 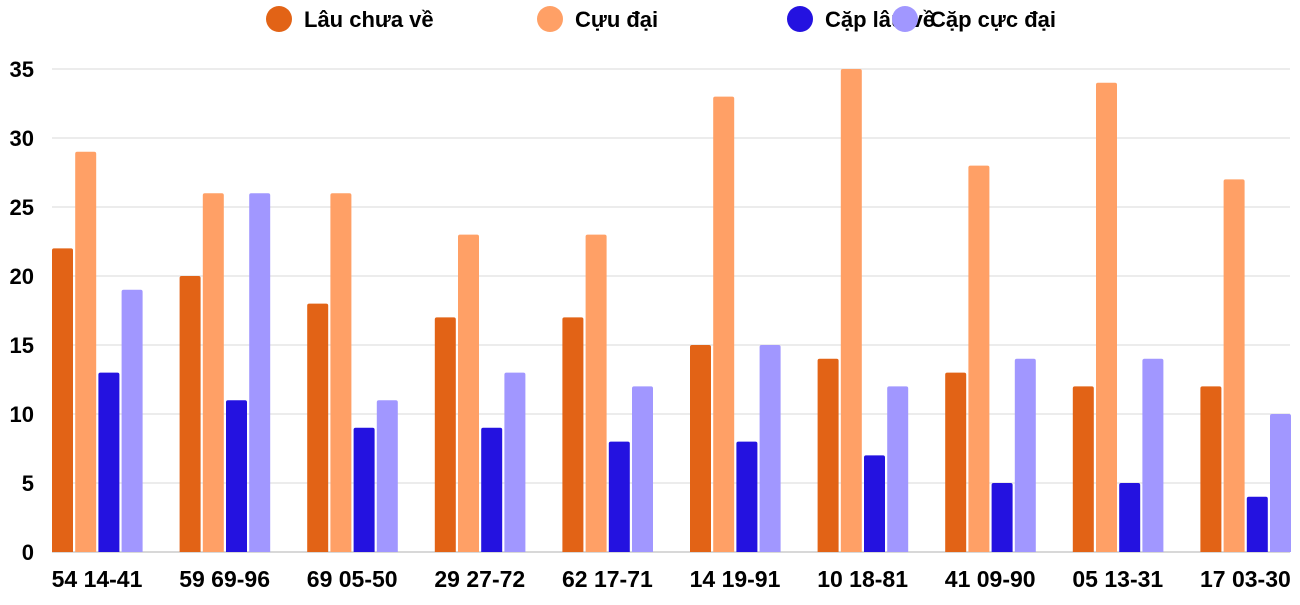 I want to click on y-tick-label: 0, so click(x=28, y=552).